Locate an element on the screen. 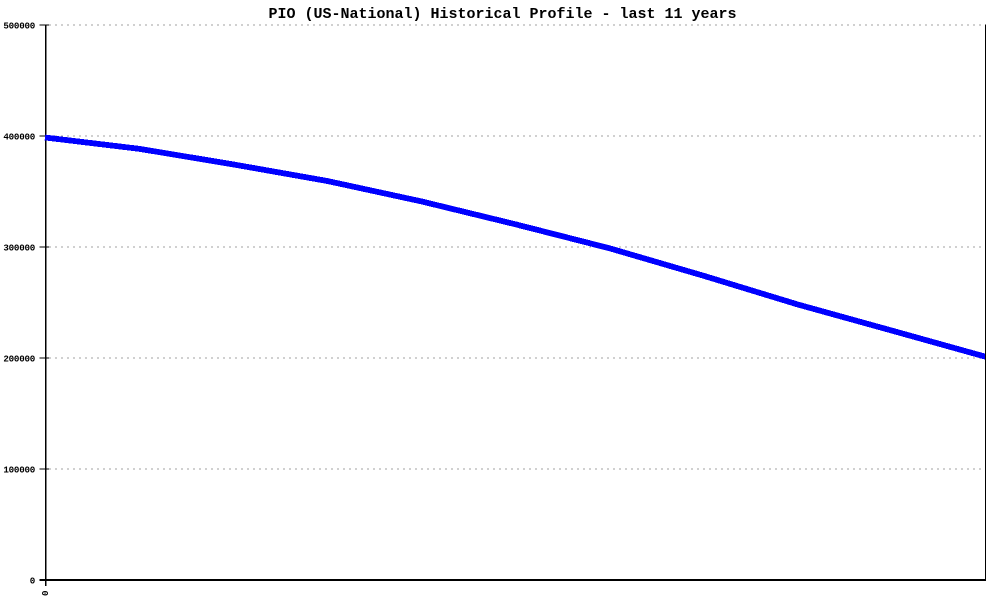  svg-text: 400000 is located at coordinates (19, 136).